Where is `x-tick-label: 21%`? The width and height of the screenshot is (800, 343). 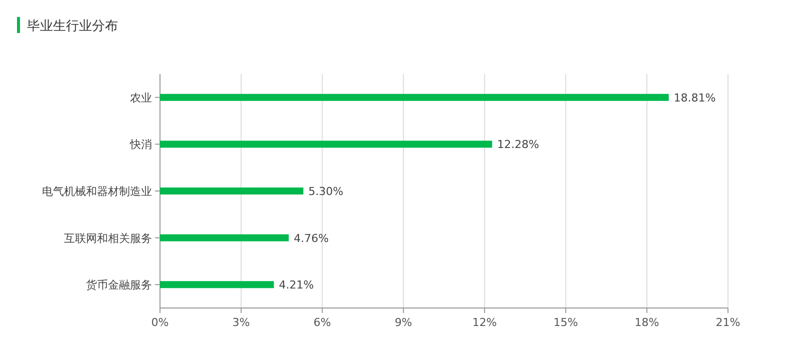
x-tick-label: 21% is located at coordinates (728, 322).